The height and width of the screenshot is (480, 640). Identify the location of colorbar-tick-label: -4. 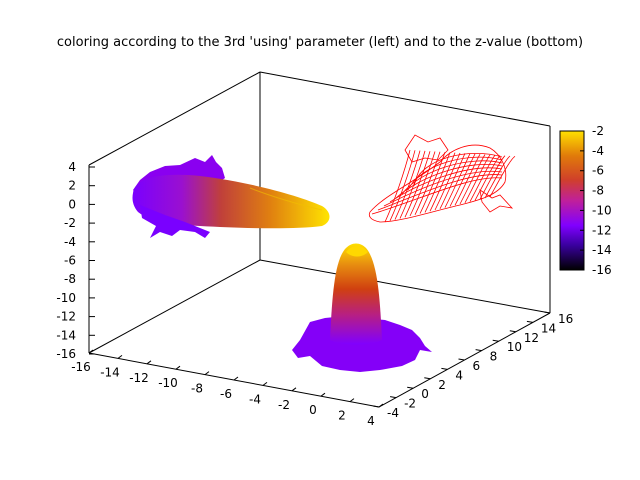
(598, 151).